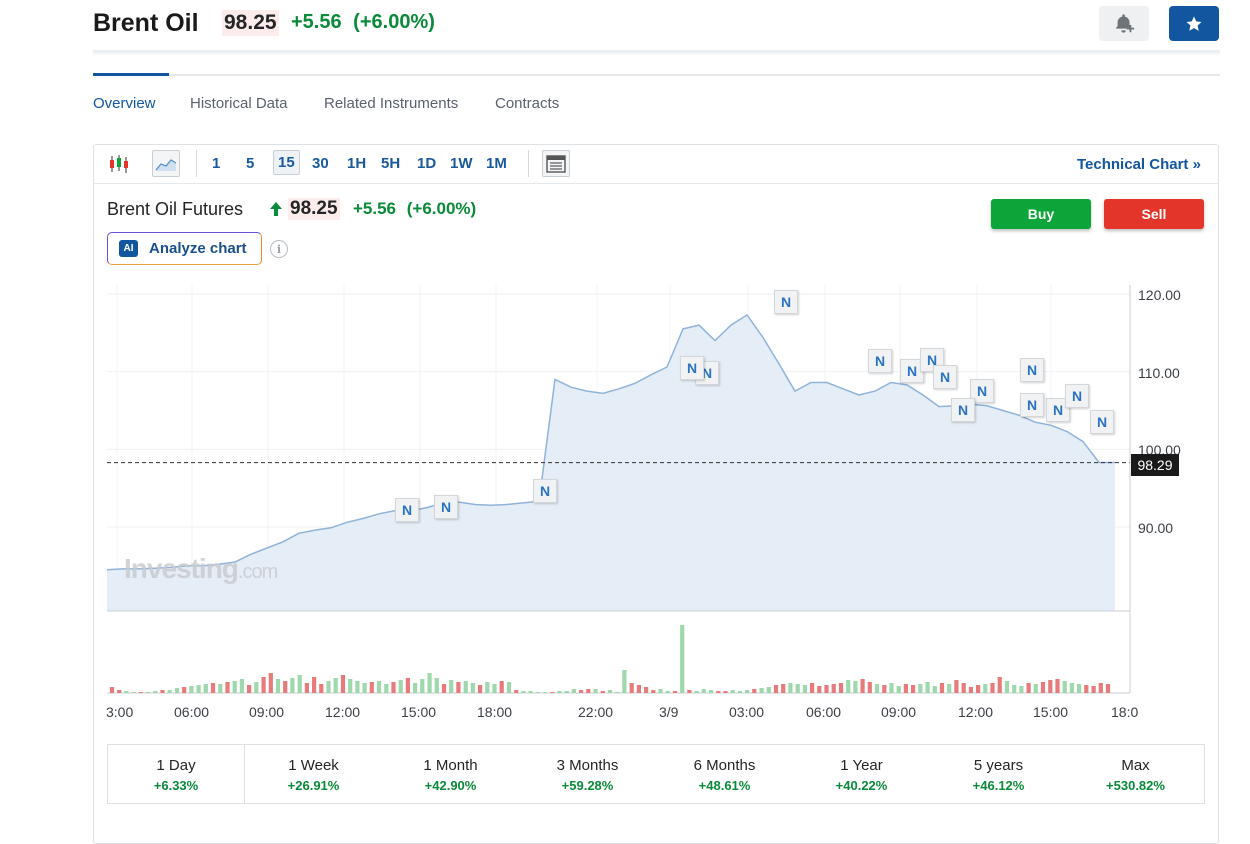 Image resolution: width=1250 pixels, height=844 pixels. Describe the element at coordinates (725, 774) in the screenshot. I see `perf-6-months: 6 Months +48.61%` at that location.